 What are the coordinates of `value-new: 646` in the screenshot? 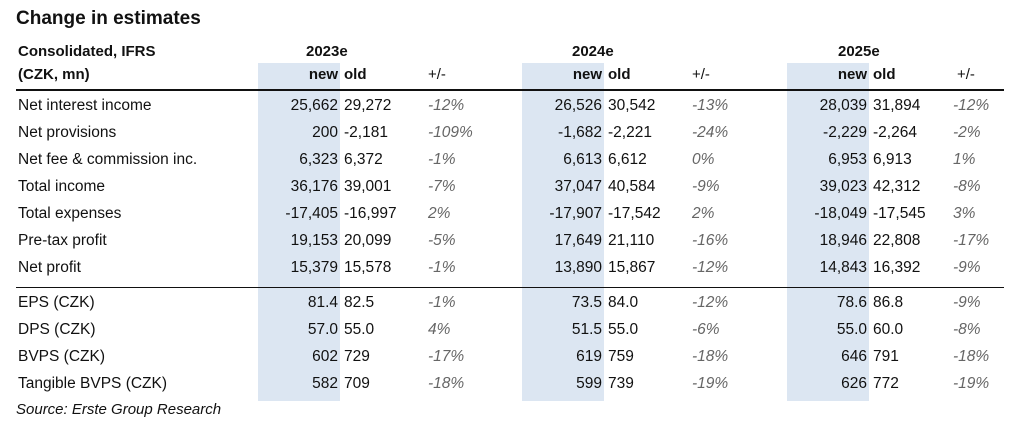 It's located at (854, 356).